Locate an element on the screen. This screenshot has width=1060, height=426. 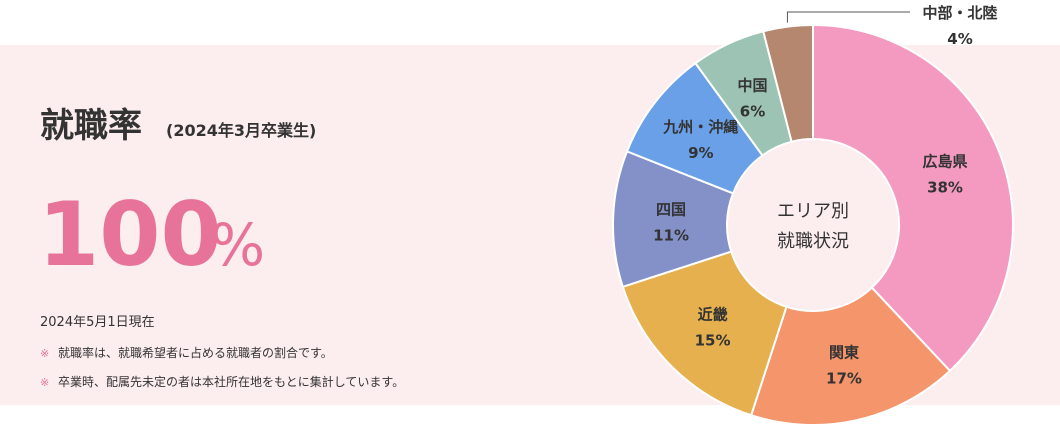
slice-value: 11% is located at coordinates (671, 236).